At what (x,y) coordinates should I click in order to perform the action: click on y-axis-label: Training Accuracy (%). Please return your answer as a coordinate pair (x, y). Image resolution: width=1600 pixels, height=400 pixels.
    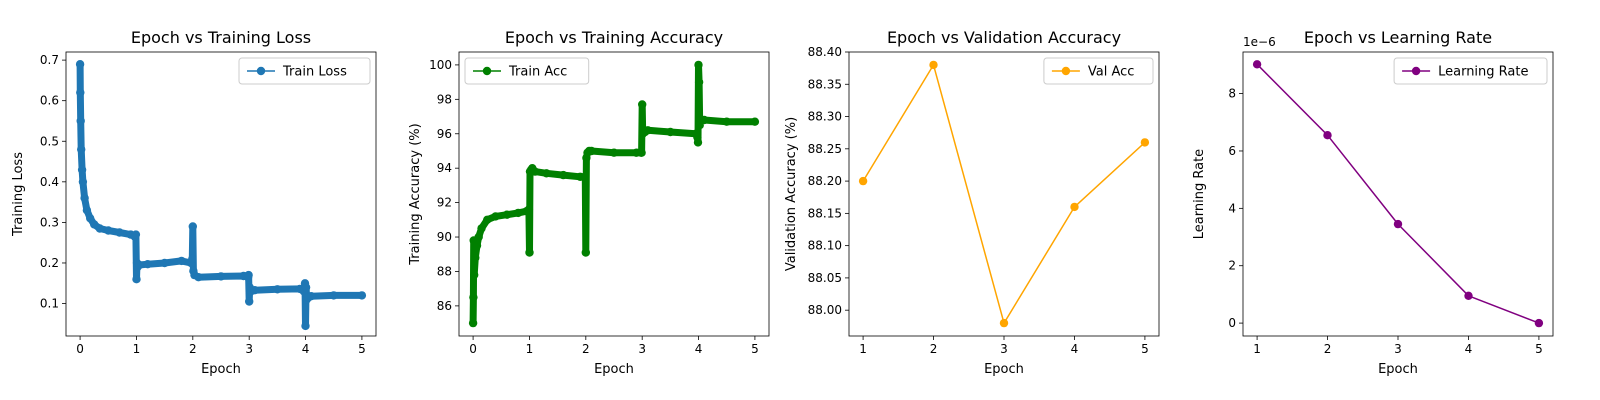
    Looking at the image, I should click on (415, 194).